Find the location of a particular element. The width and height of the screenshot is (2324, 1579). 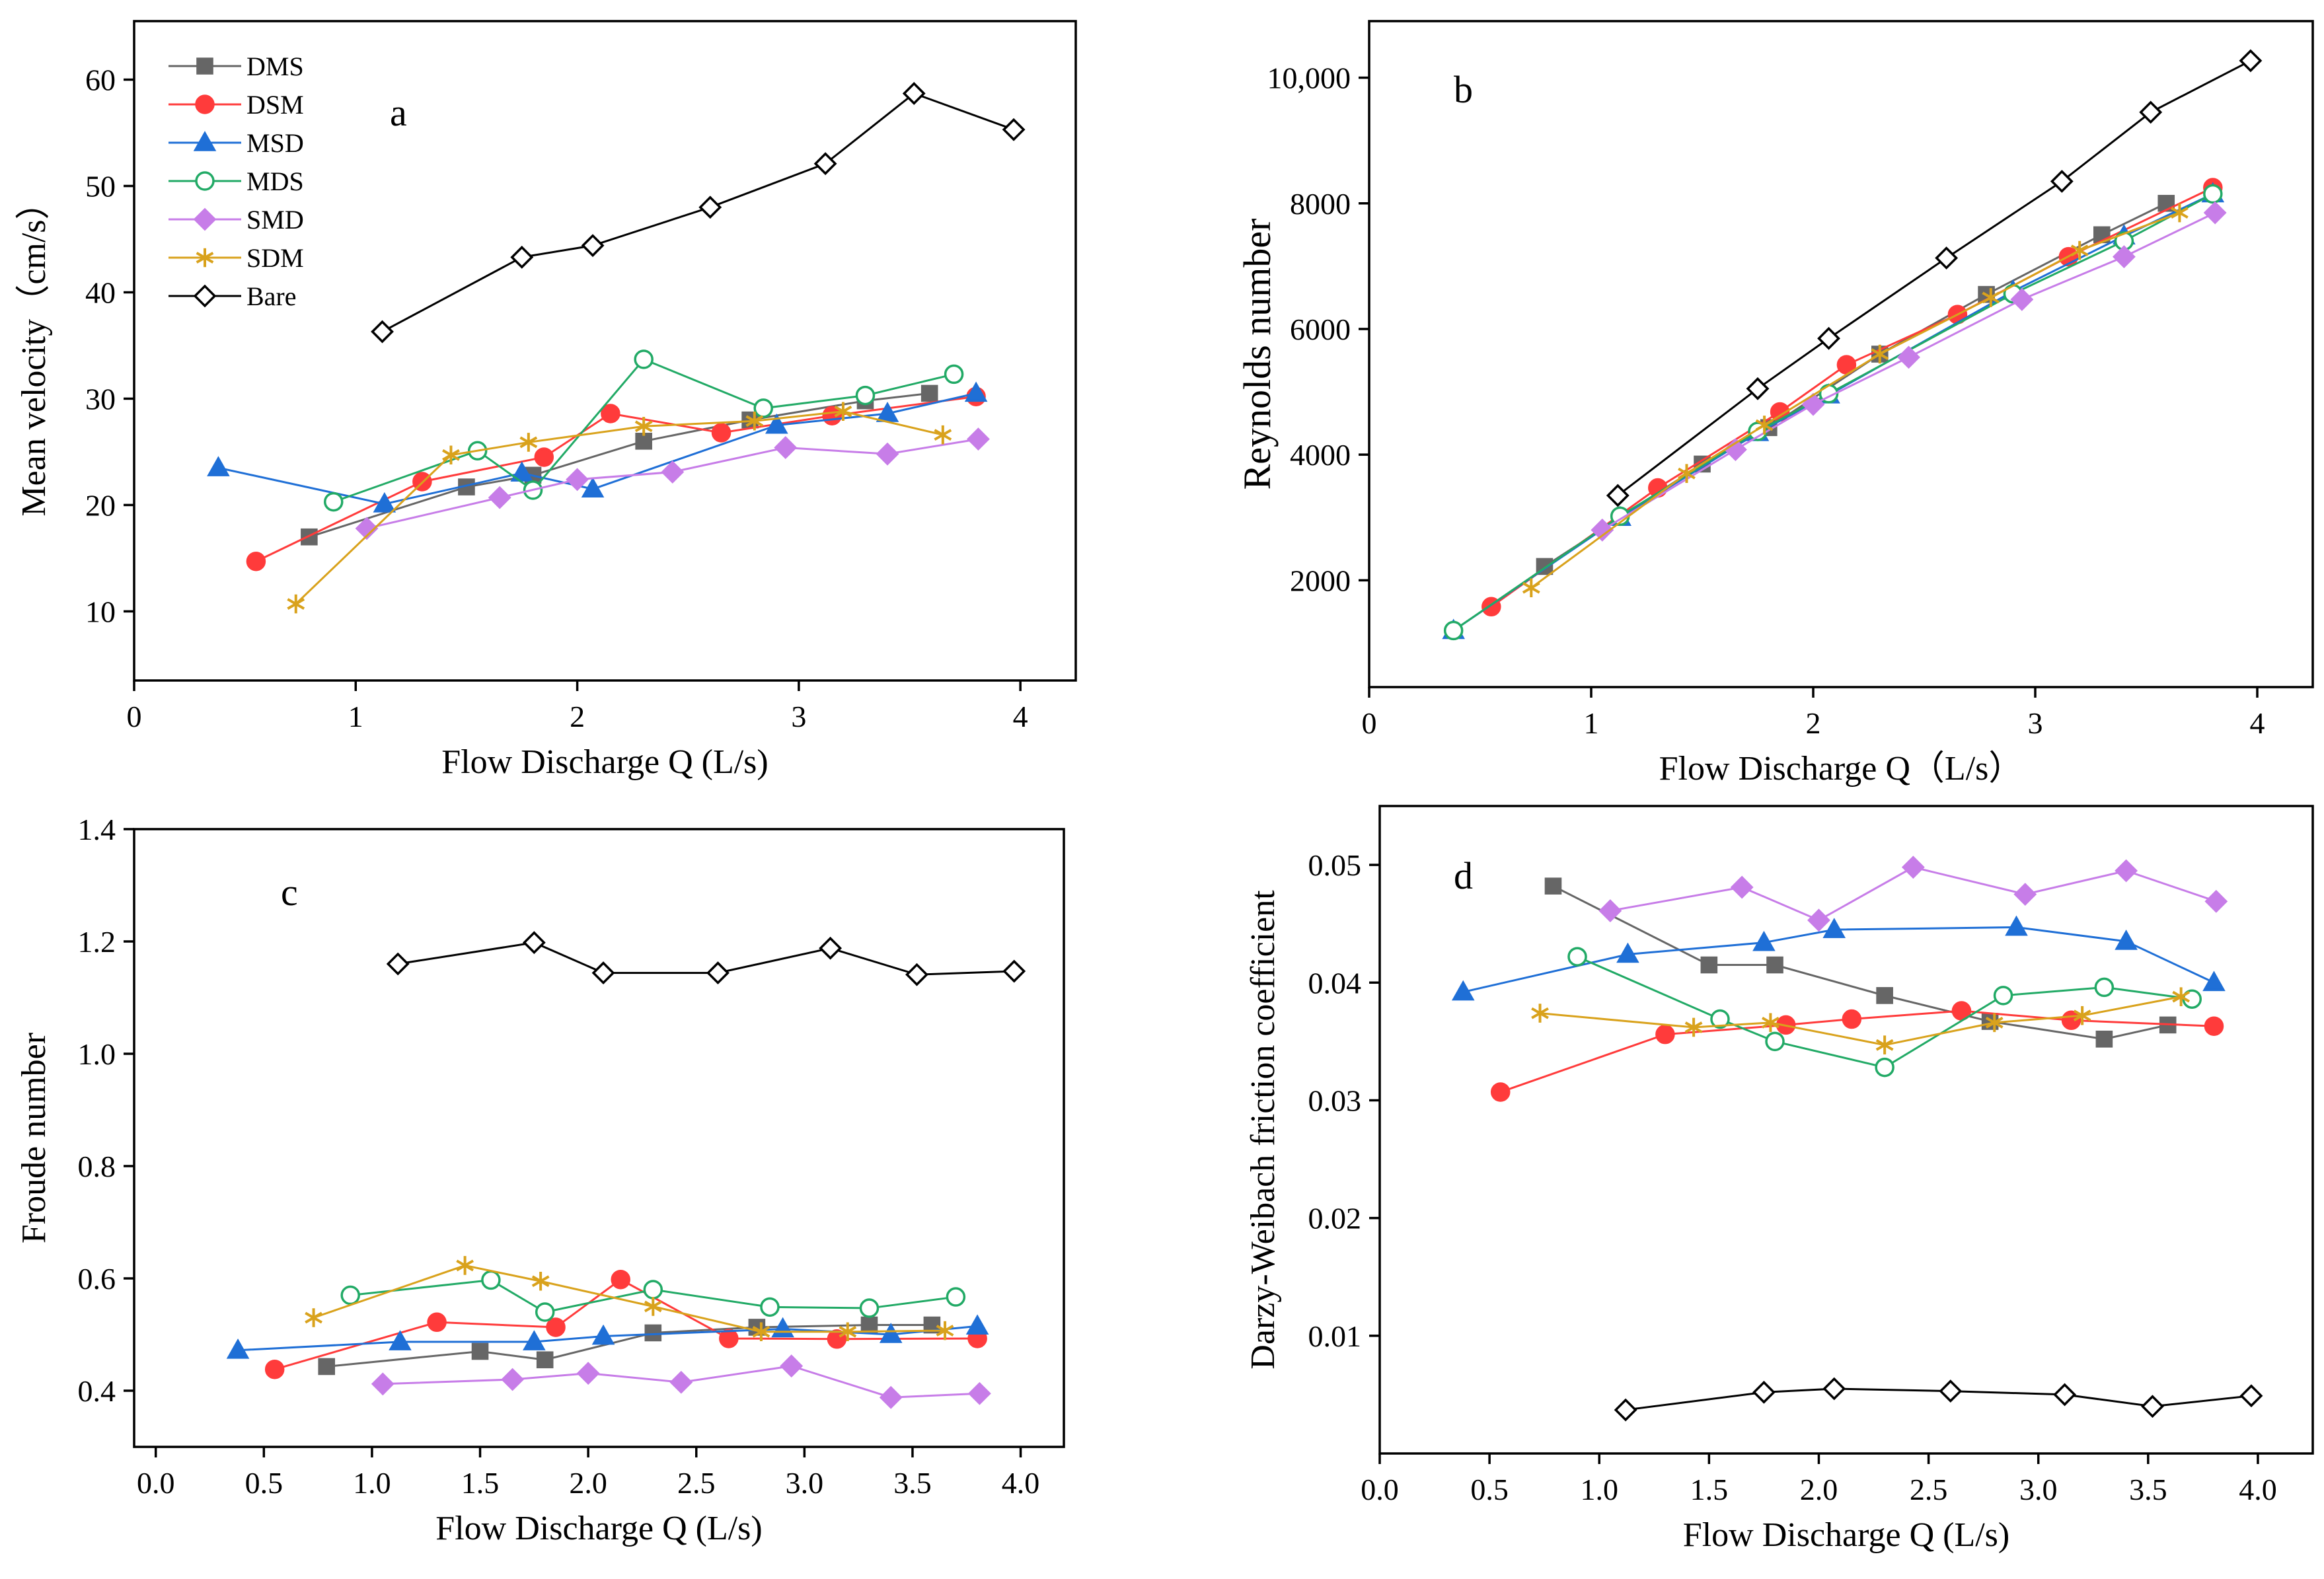

legend-label: DSM is located at coordinates (275, 105).